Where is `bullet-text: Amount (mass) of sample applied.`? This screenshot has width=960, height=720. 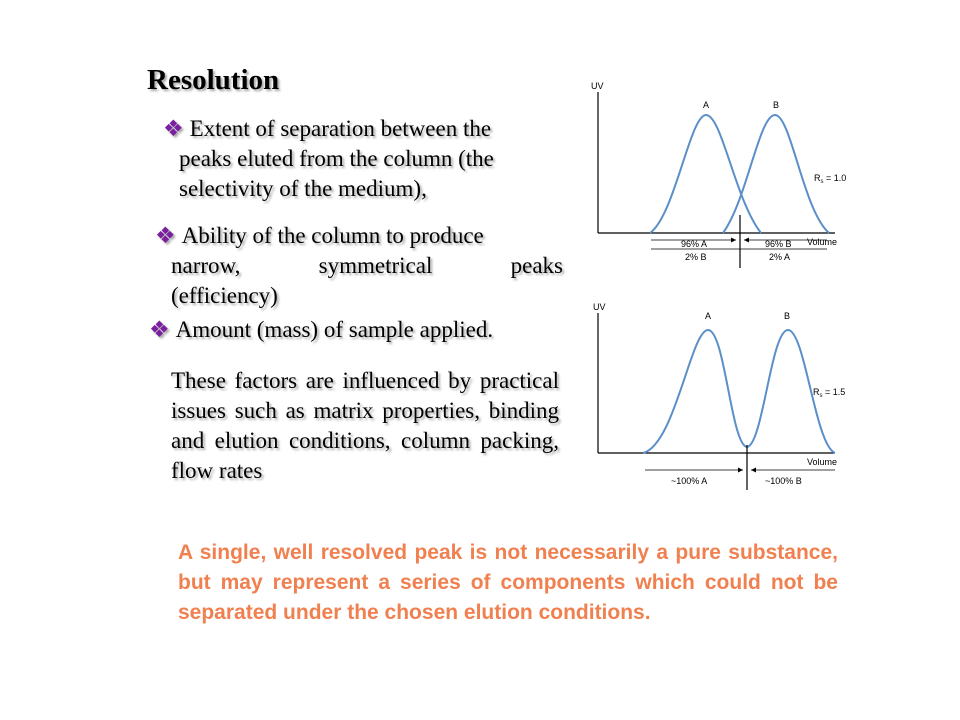 bullet-text: Amount (mass) of sample applied. is located at coordinates (334, 329).